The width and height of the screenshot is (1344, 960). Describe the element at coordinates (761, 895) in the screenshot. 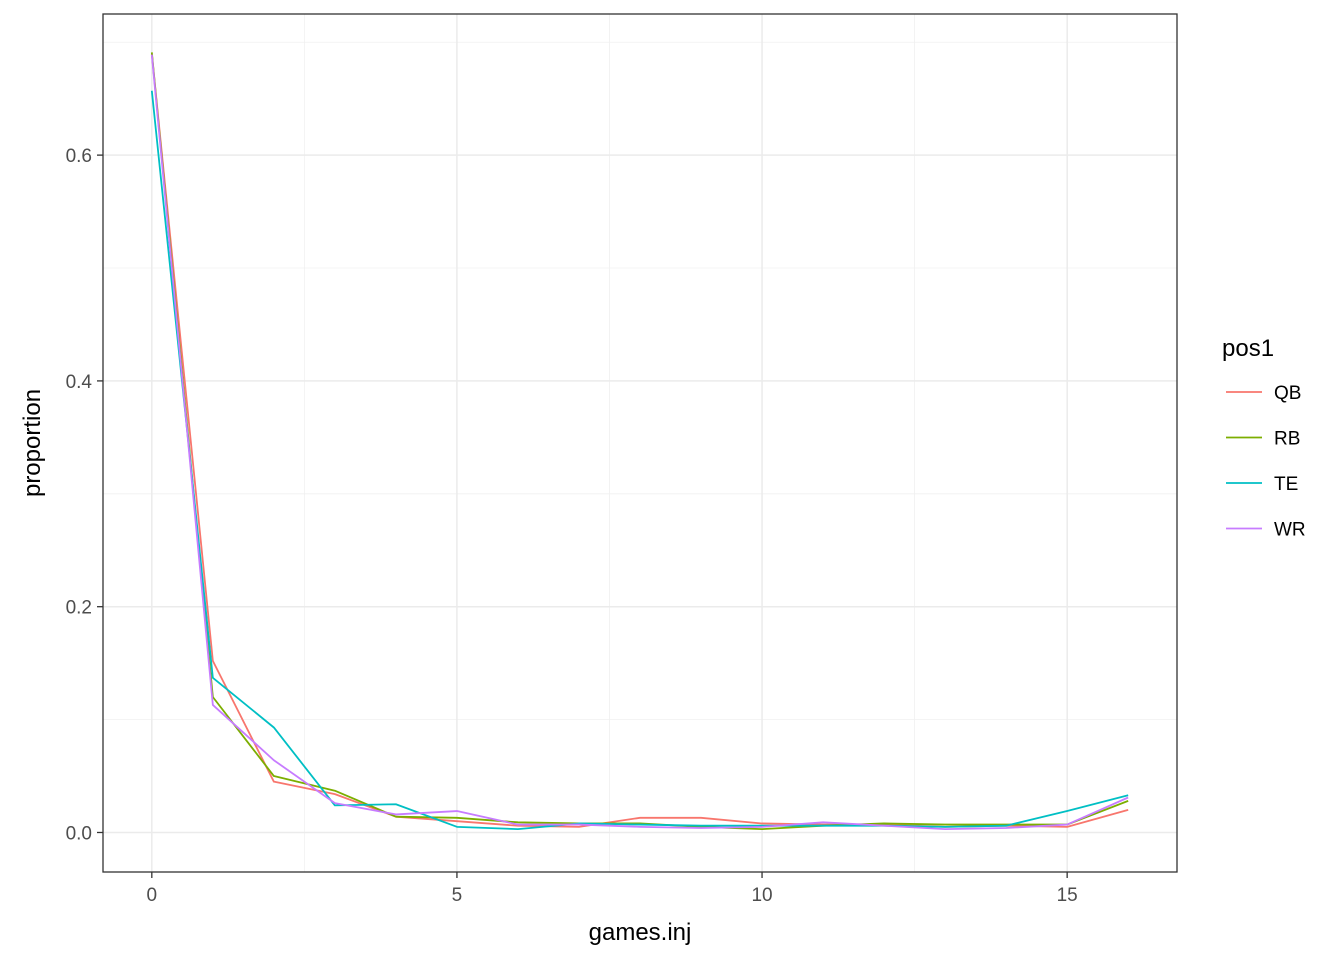

I see `x-tick-label: 10` at that location.